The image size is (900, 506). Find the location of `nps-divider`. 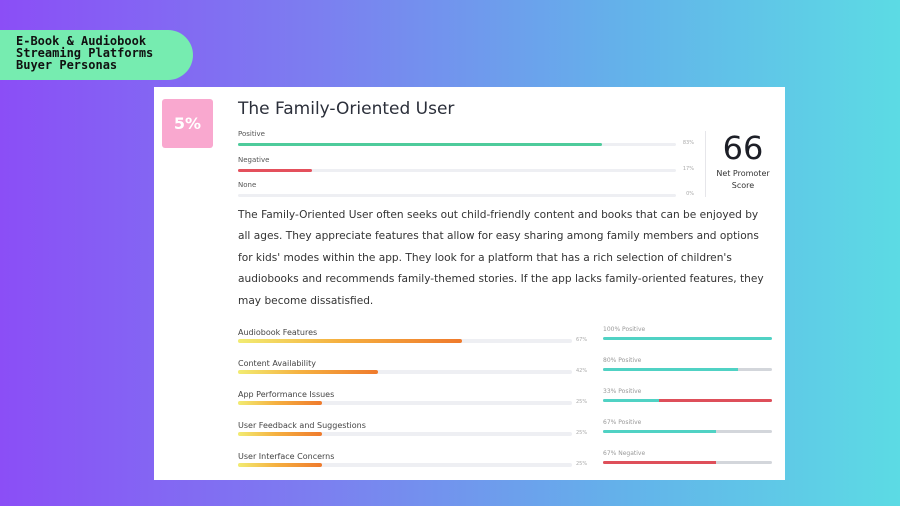

nps-divider is located at coordinates (705, 164).